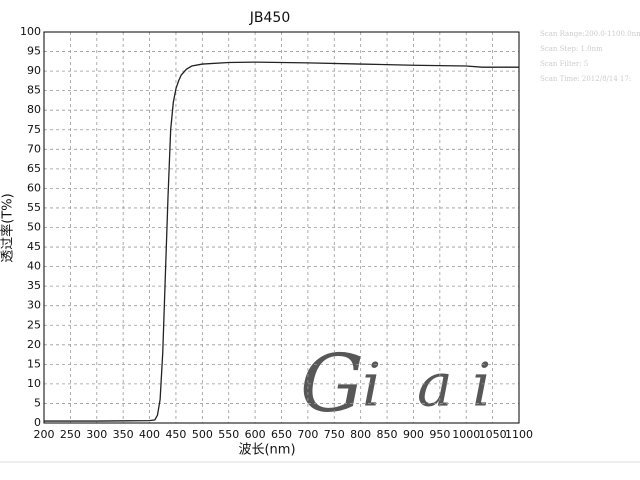  Describe the element at coordinates (493, 434) in the screenshot. I see `x-tick-label: 1050` at that location.